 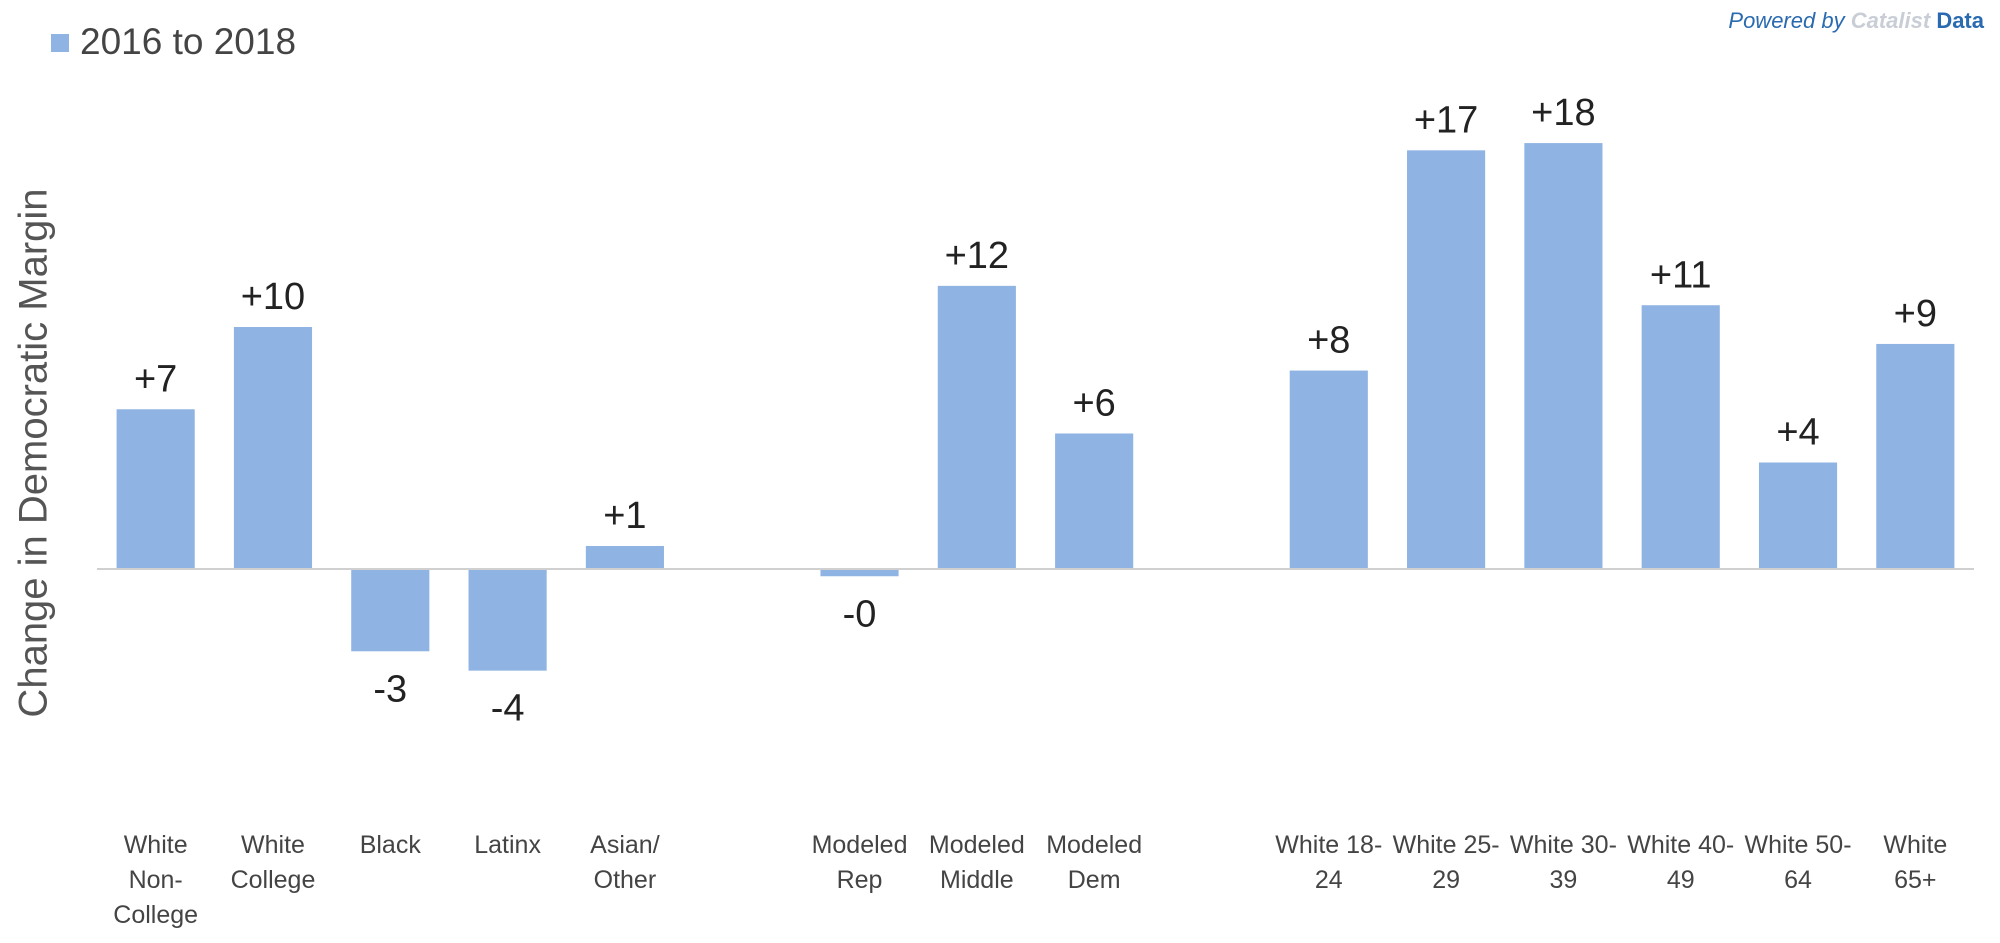 What do you see at coordinates (859, 862) in the screenshot?
I see `x-tick-label: Modeled Rep` at bounding box center [859, 862].